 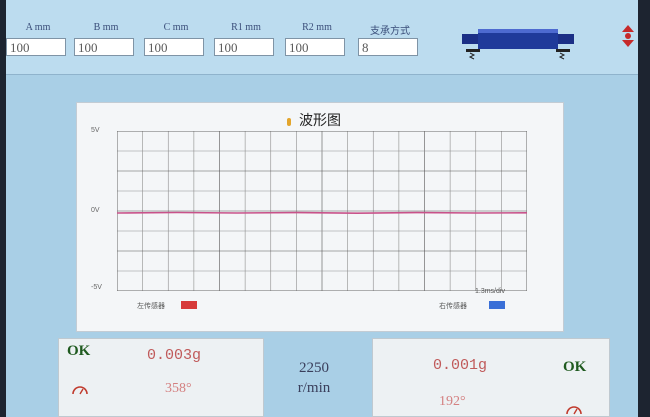 I want to click on y-label-bottom: -5V, so click(x=96, y=287).